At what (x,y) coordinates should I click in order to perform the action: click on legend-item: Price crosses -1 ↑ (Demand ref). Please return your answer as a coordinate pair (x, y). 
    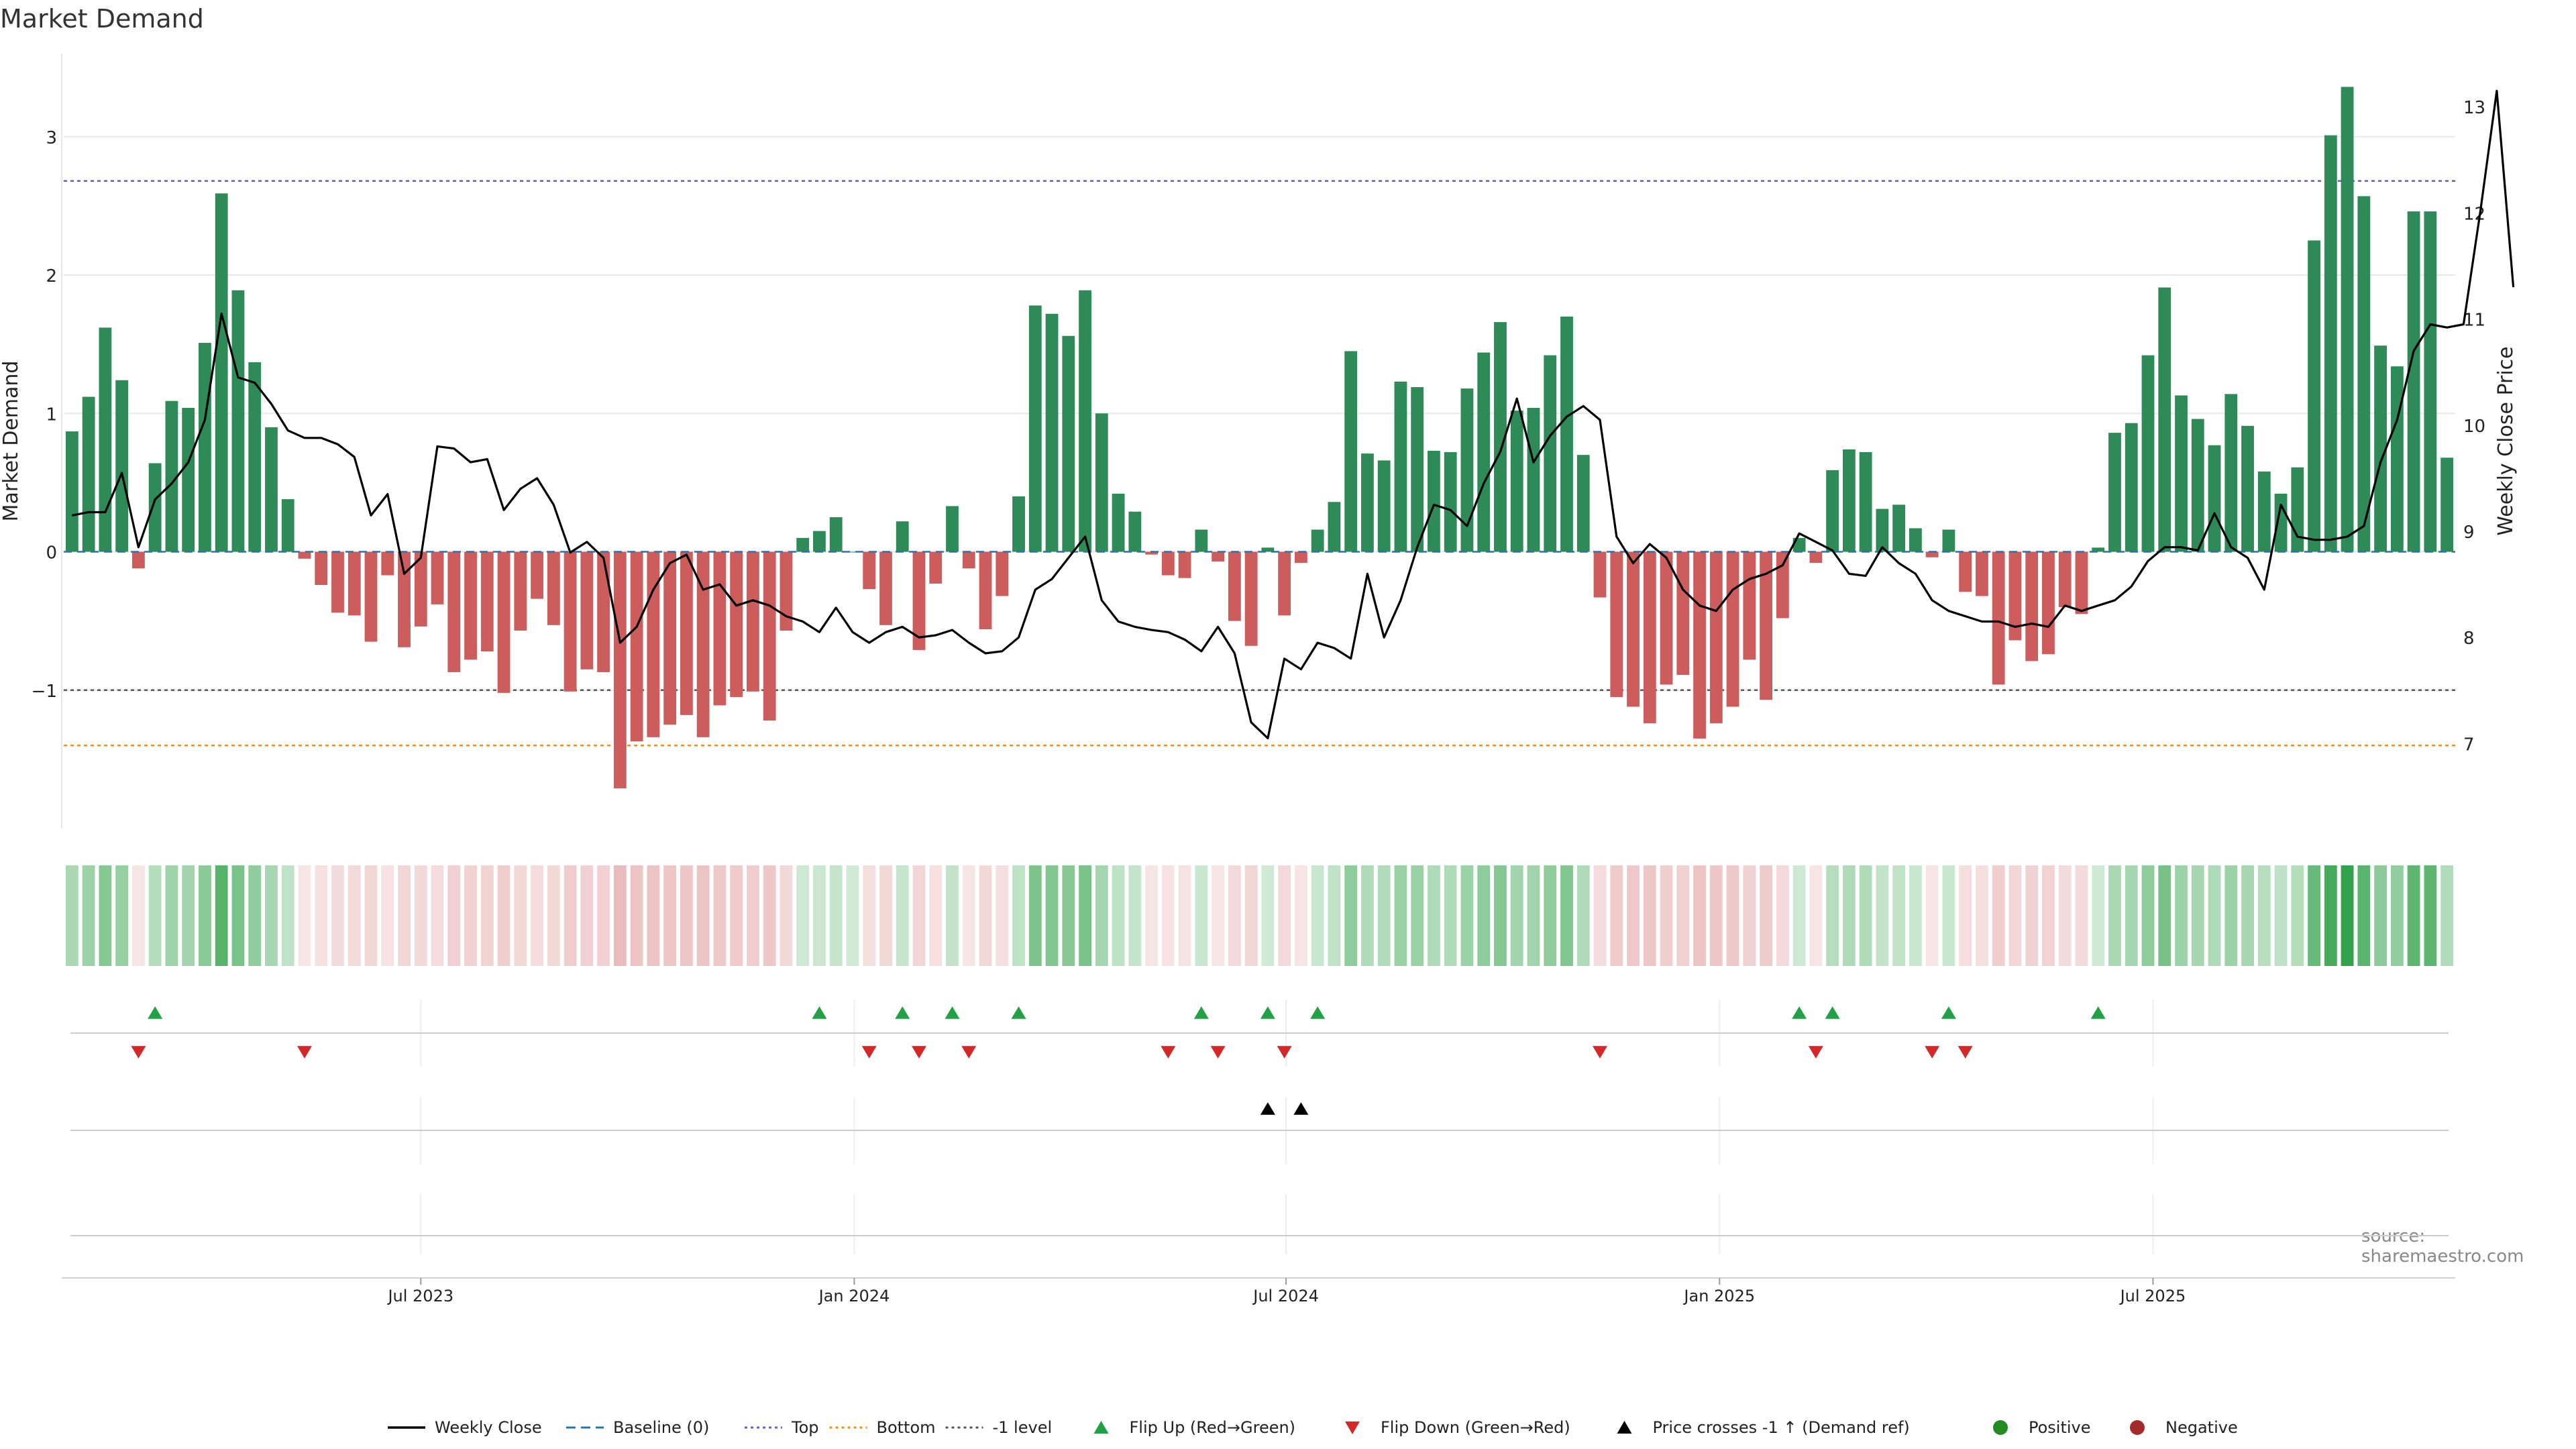
    Looking at the image, I should click on (1763, 1427).